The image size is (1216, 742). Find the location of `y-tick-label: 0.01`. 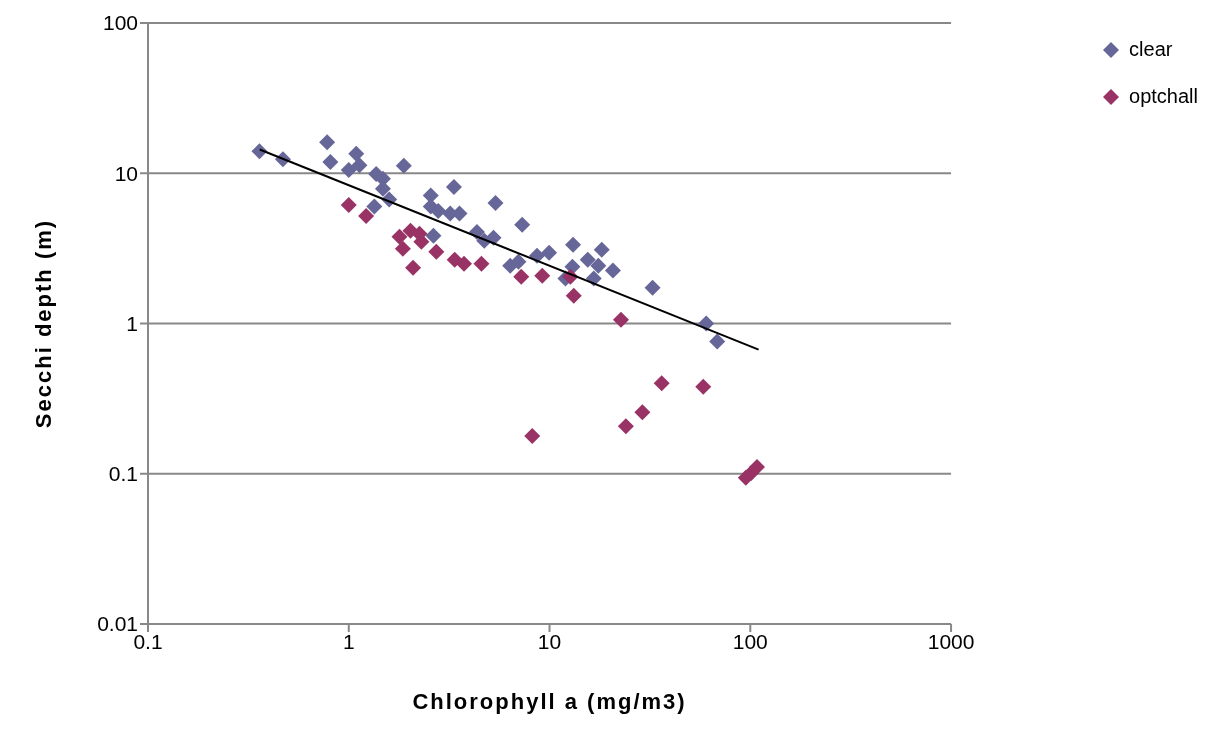

y-tick-label: 0.01 is located at coordinates (117, 624).